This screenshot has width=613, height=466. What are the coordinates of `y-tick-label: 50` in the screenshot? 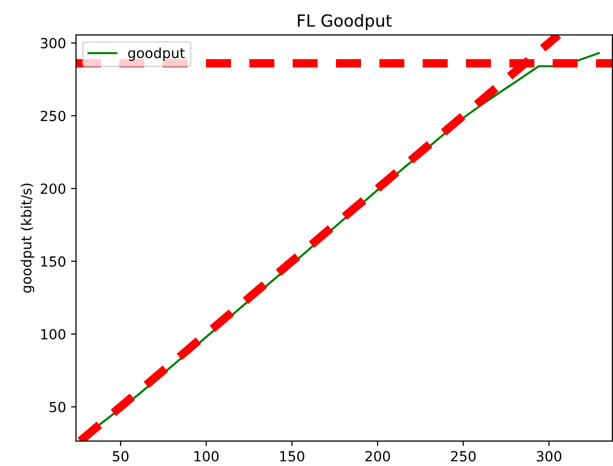 It's located at (58, 407).